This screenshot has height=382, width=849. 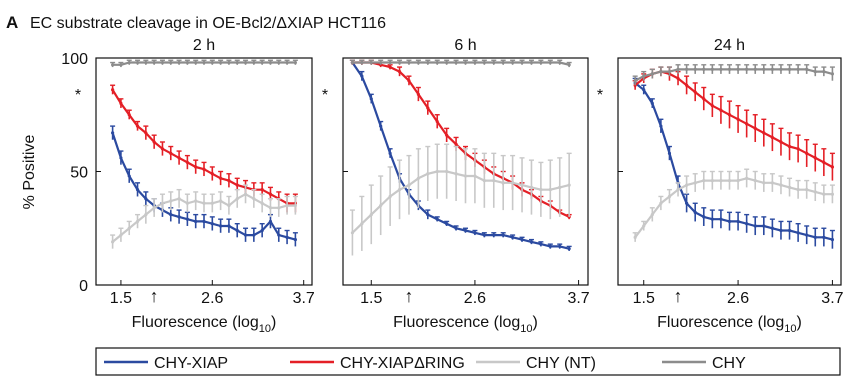 I want to click on panel-letter: A, so click(x=12, y=22).